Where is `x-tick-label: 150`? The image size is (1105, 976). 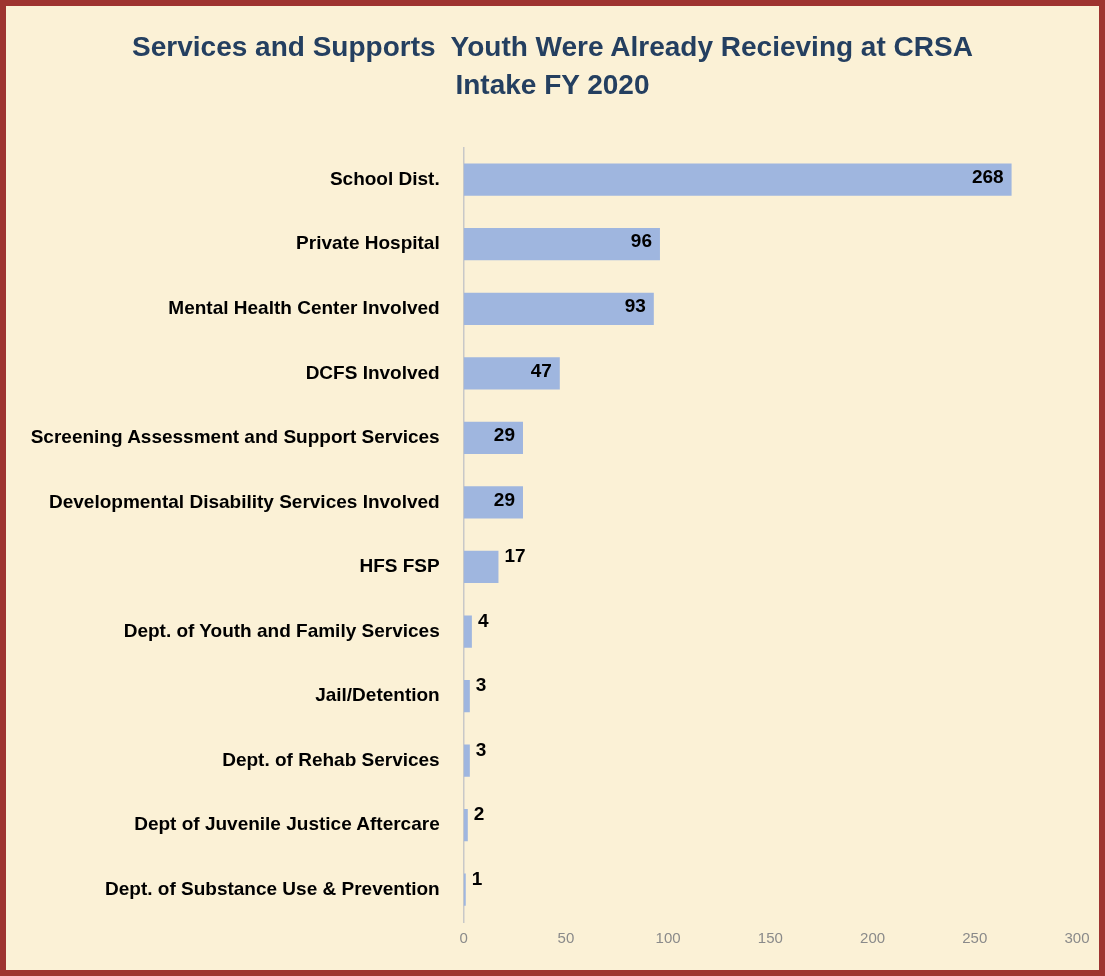
x-tick-label: 150 is located at coordinates (770, 938).